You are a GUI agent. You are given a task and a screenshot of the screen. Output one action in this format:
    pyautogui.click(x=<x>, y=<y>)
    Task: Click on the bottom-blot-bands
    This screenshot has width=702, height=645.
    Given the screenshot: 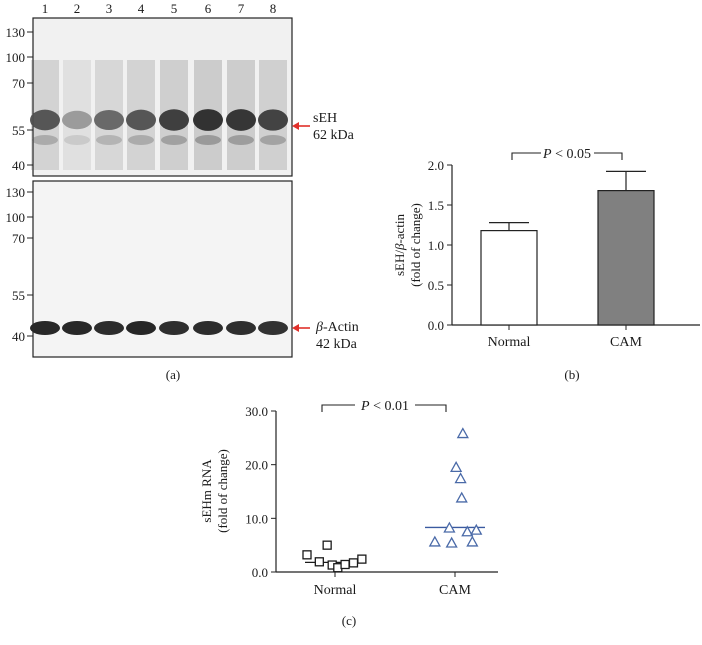 What is the action you would take?
    pyautogui.click(x=159, y=328)
    